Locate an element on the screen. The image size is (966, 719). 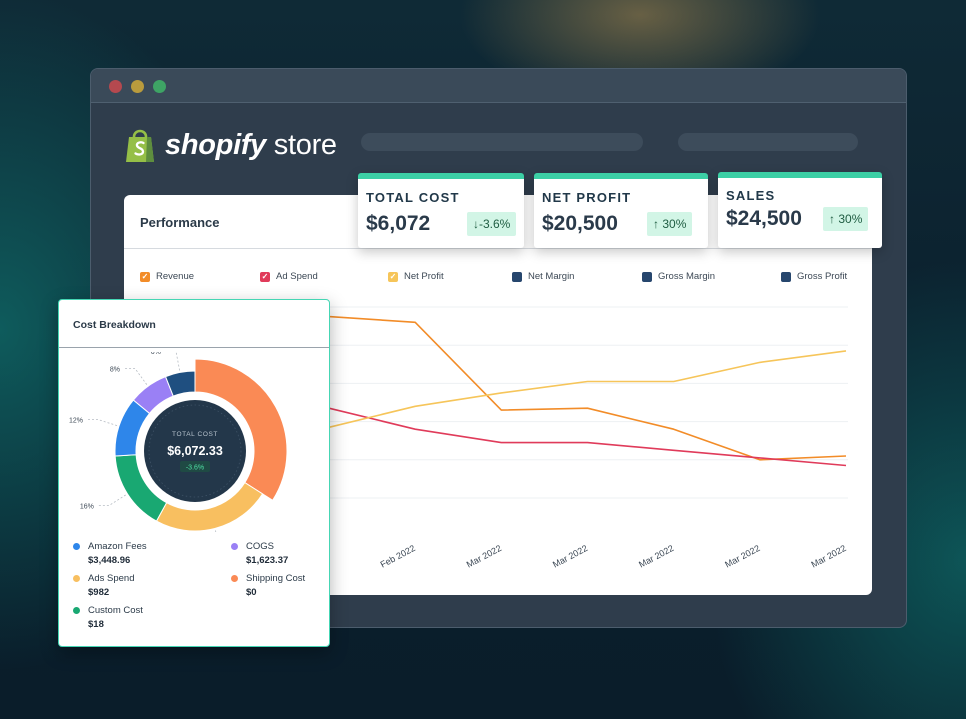
cost-item-value: $1,623.37 is located at coordinates (267, 560).